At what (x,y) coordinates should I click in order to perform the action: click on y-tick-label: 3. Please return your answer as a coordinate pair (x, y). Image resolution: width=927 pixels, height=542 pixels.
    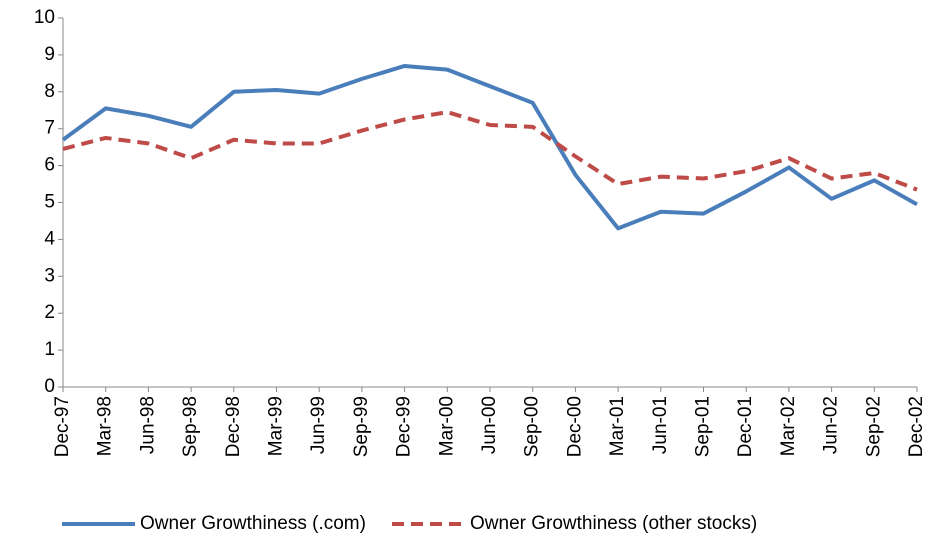
    Looking at the image, I should click on (49, 275).